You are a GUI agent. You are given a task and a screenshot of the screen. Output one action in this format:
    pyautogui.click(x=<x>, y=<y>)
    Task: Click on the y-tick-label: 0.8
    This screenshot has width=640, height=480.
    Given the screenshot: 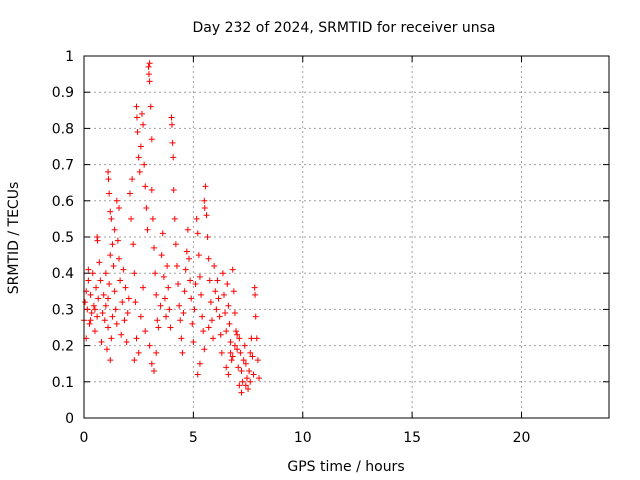 What is the action you would take?
    pyautogui.click(x=63, y=129)
    